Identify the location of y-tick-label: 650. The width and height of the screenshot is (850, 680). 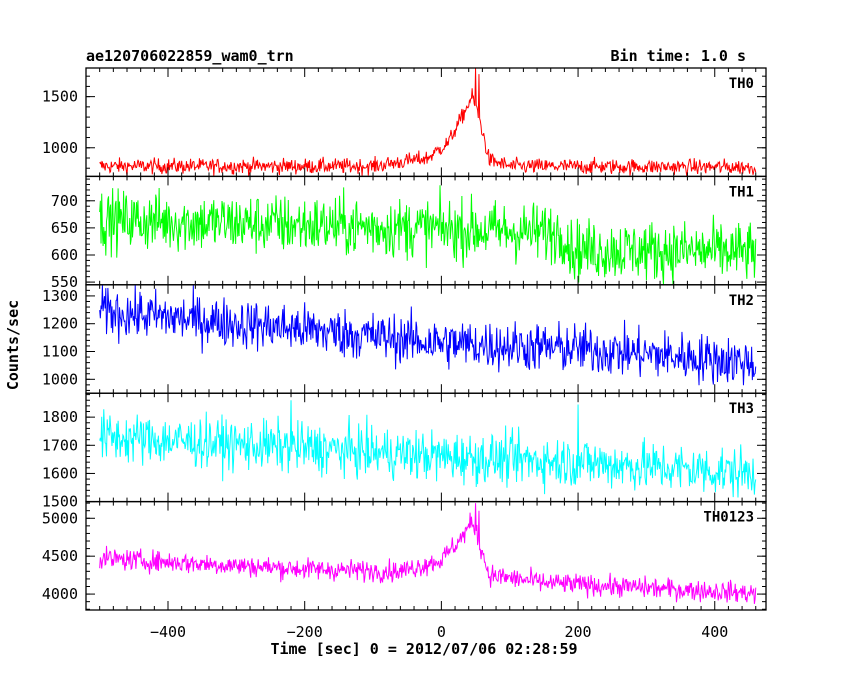
(64, 228).